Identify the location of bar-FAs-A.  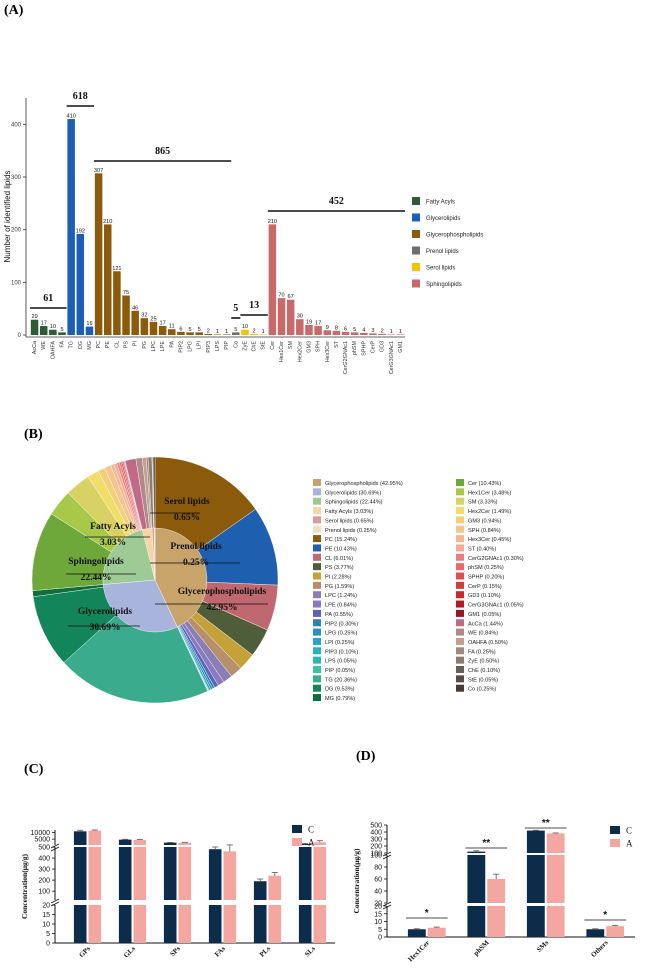
(230, 875).